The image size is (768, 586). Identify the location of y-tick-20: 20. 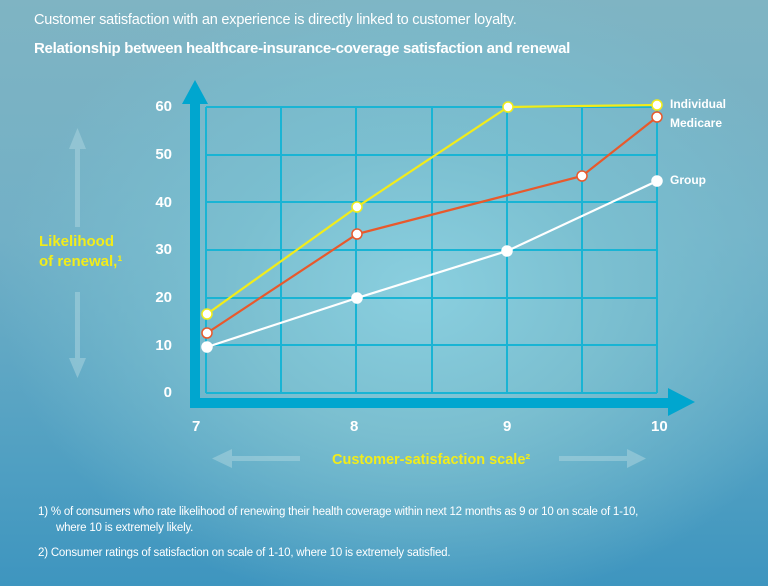
(163, 297).